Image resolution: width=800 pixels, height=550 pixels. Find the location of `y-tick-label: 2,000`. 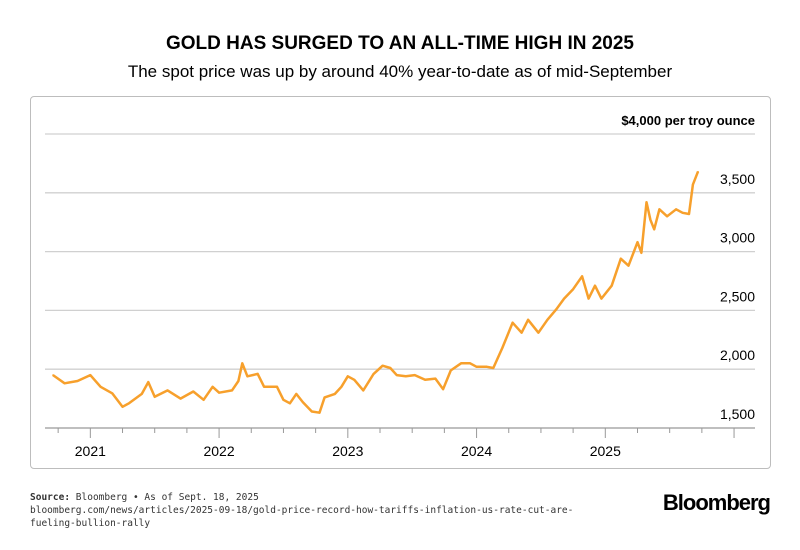

y-tick-label: 2,000 is located at coordinates (737, 355).